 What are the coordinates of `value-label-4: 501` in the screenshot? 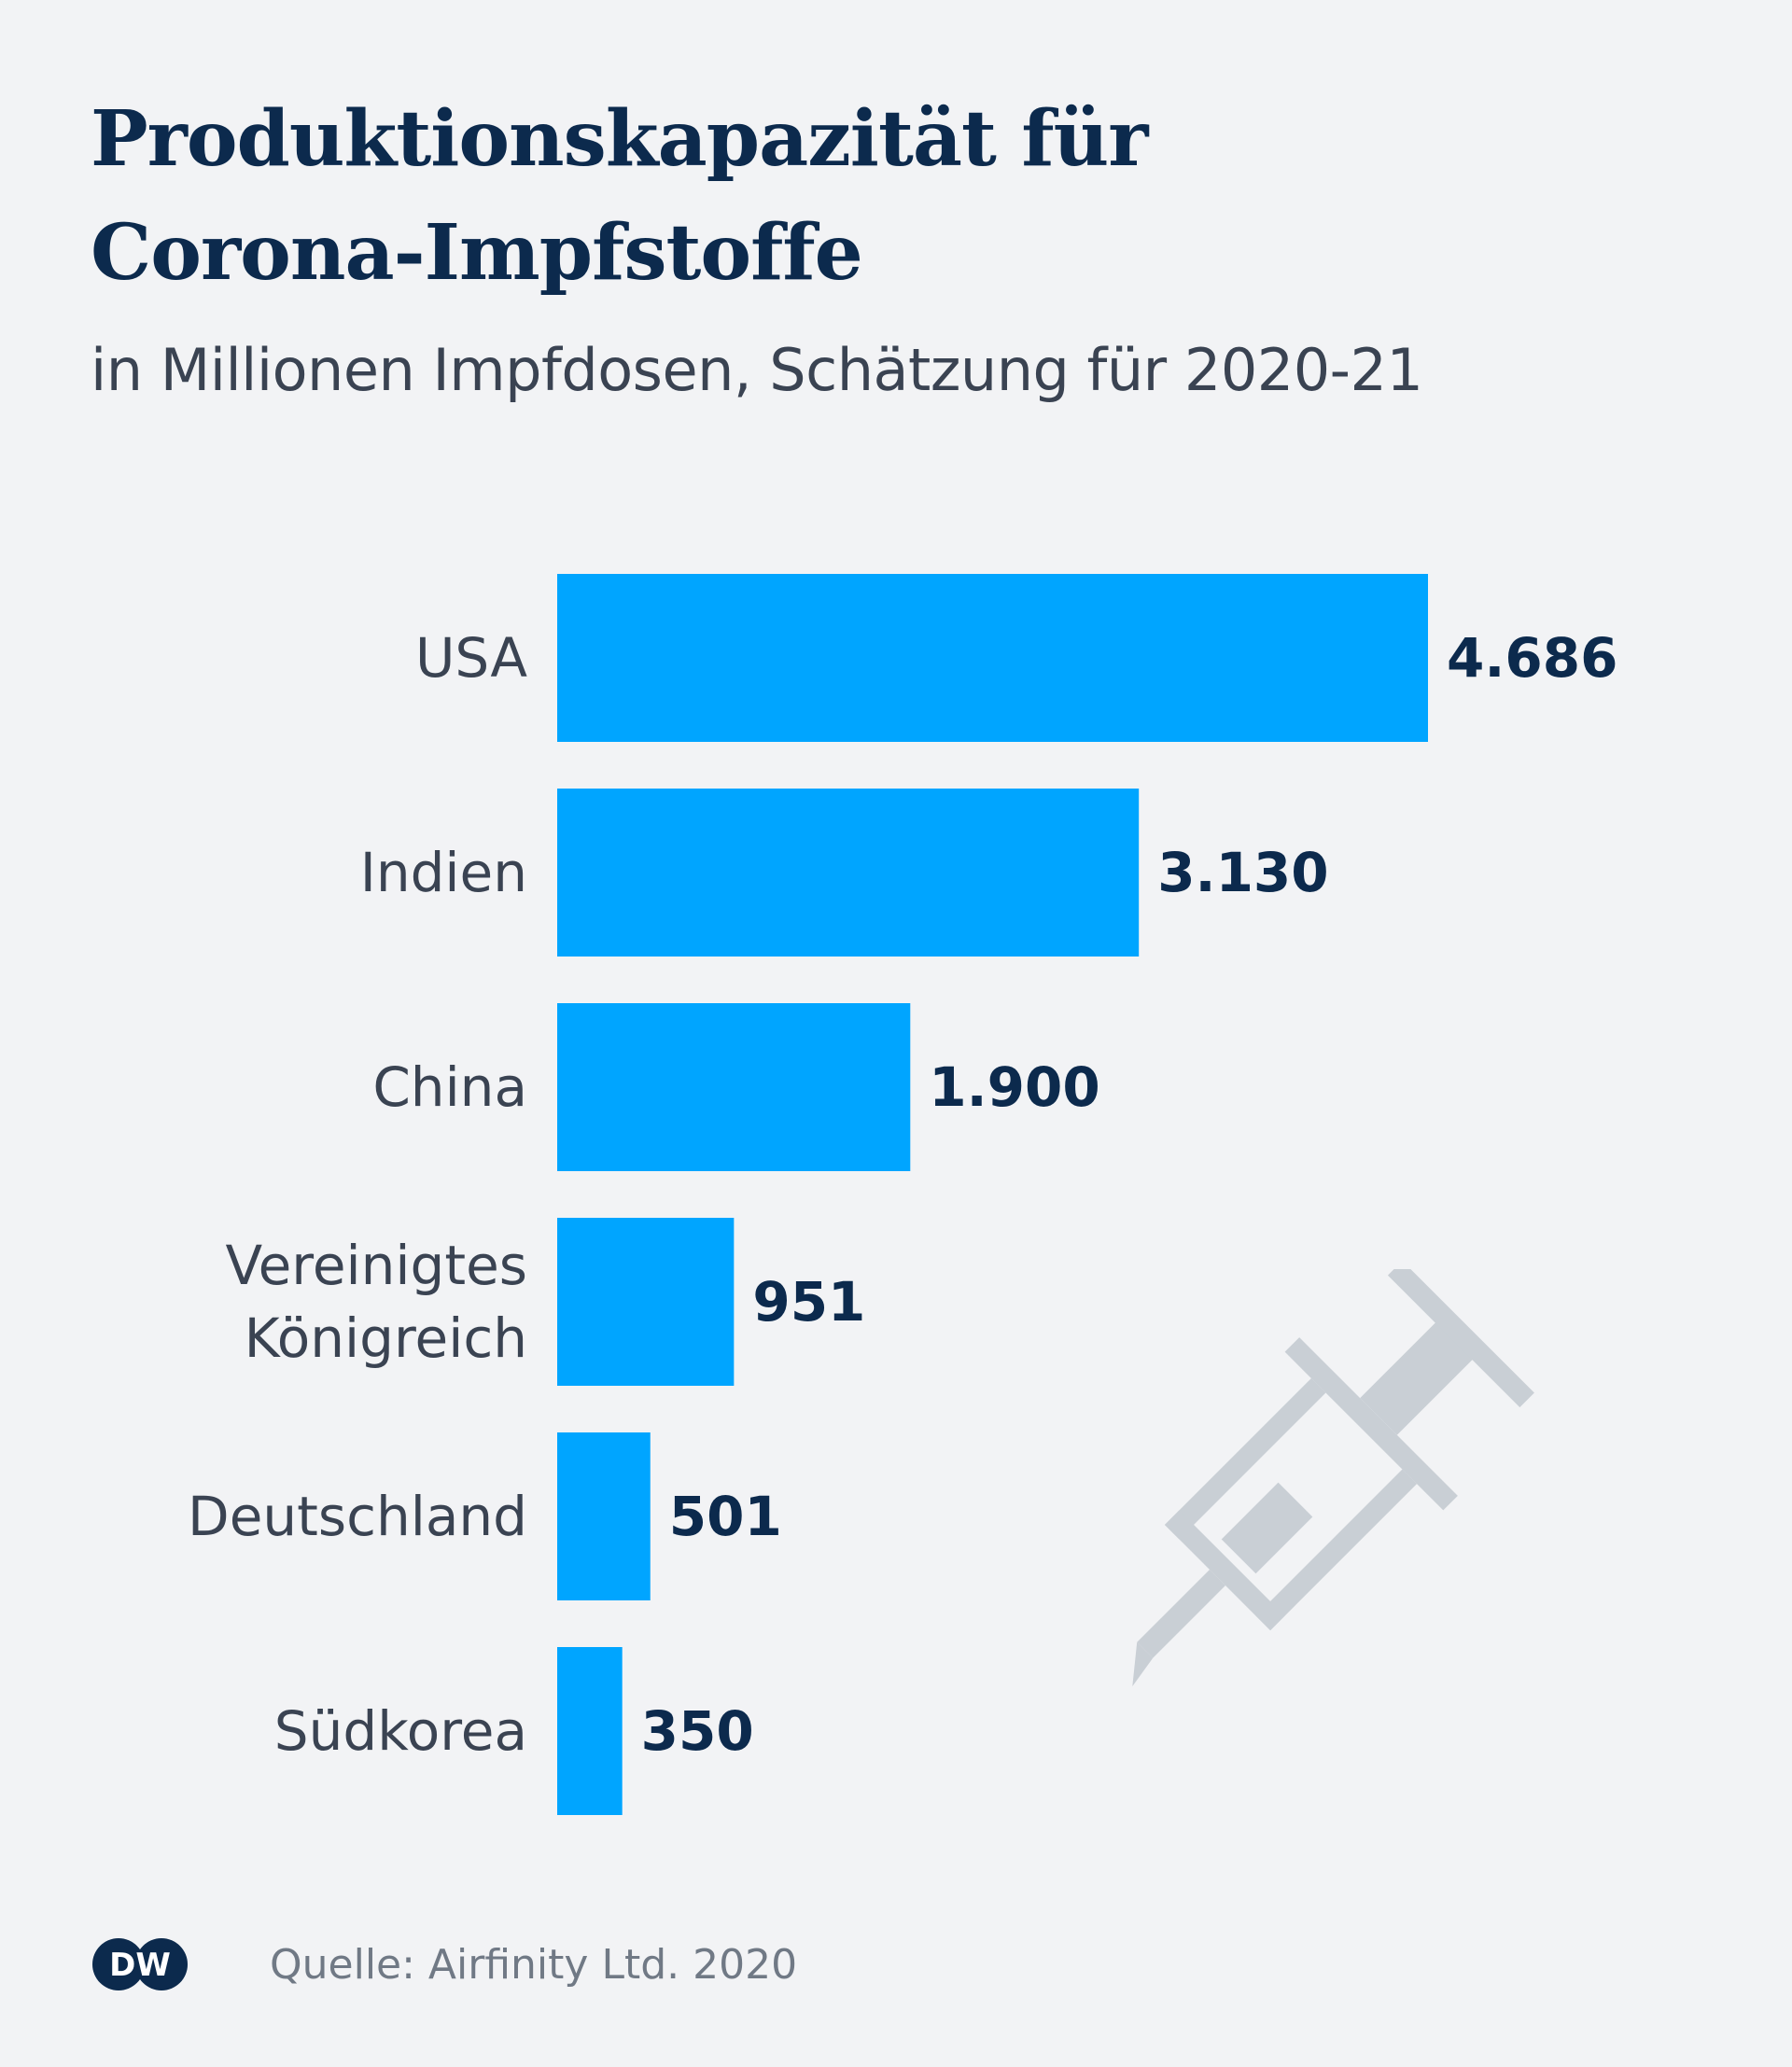 It's located at (725, 1516).